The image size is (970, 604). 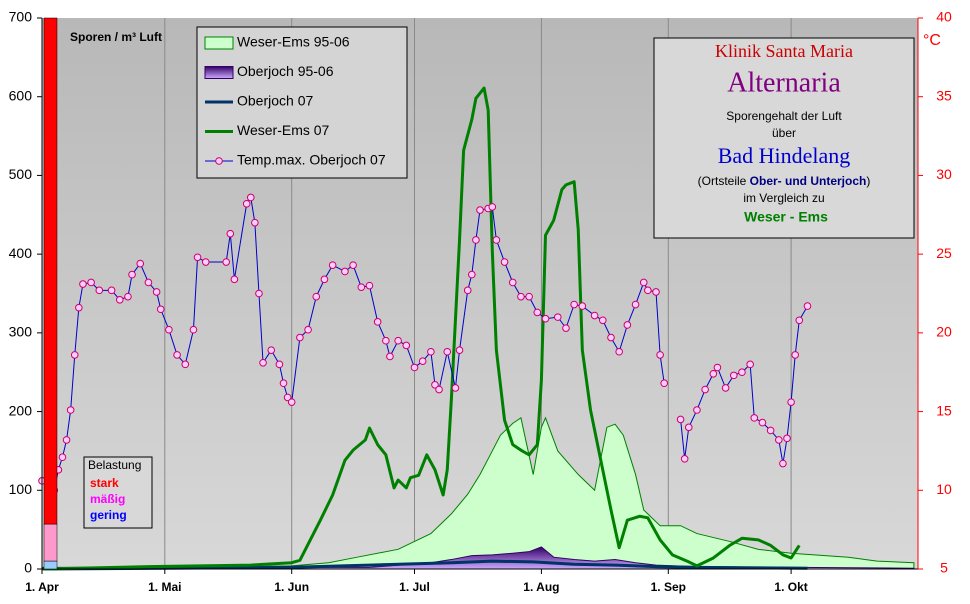 What do you see at coordinates (21, 332) in the screenshot?
I see `y-tick-label: 300` at bounding box center [21, 332].